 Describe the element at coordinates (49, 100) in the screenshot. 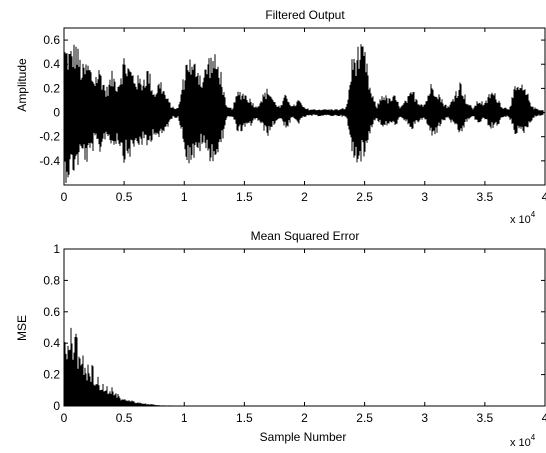

I see `y-tick-labels: -0.4 -0.2 0 0.2 0.4 0.6` at that location.